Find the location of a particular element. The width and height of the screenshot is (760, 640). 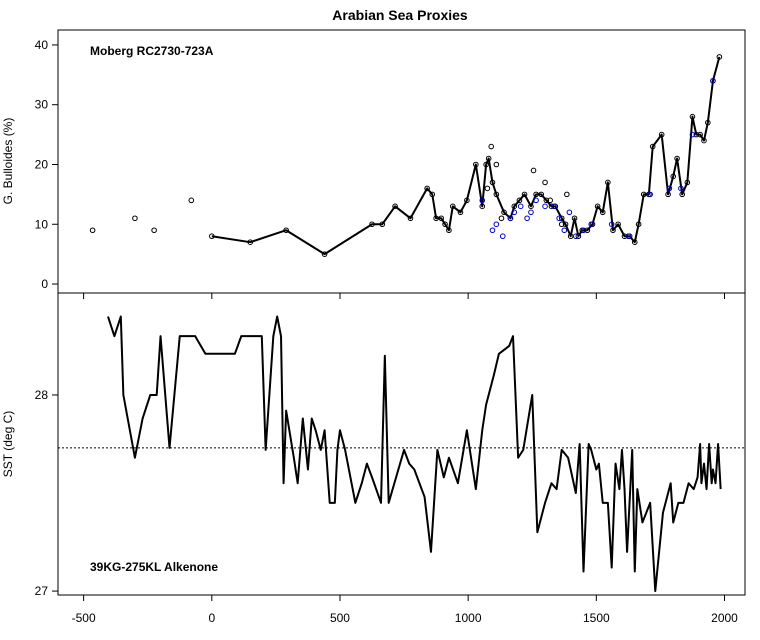

x-tick-label: 2000 is located at coordinates (724, 618).